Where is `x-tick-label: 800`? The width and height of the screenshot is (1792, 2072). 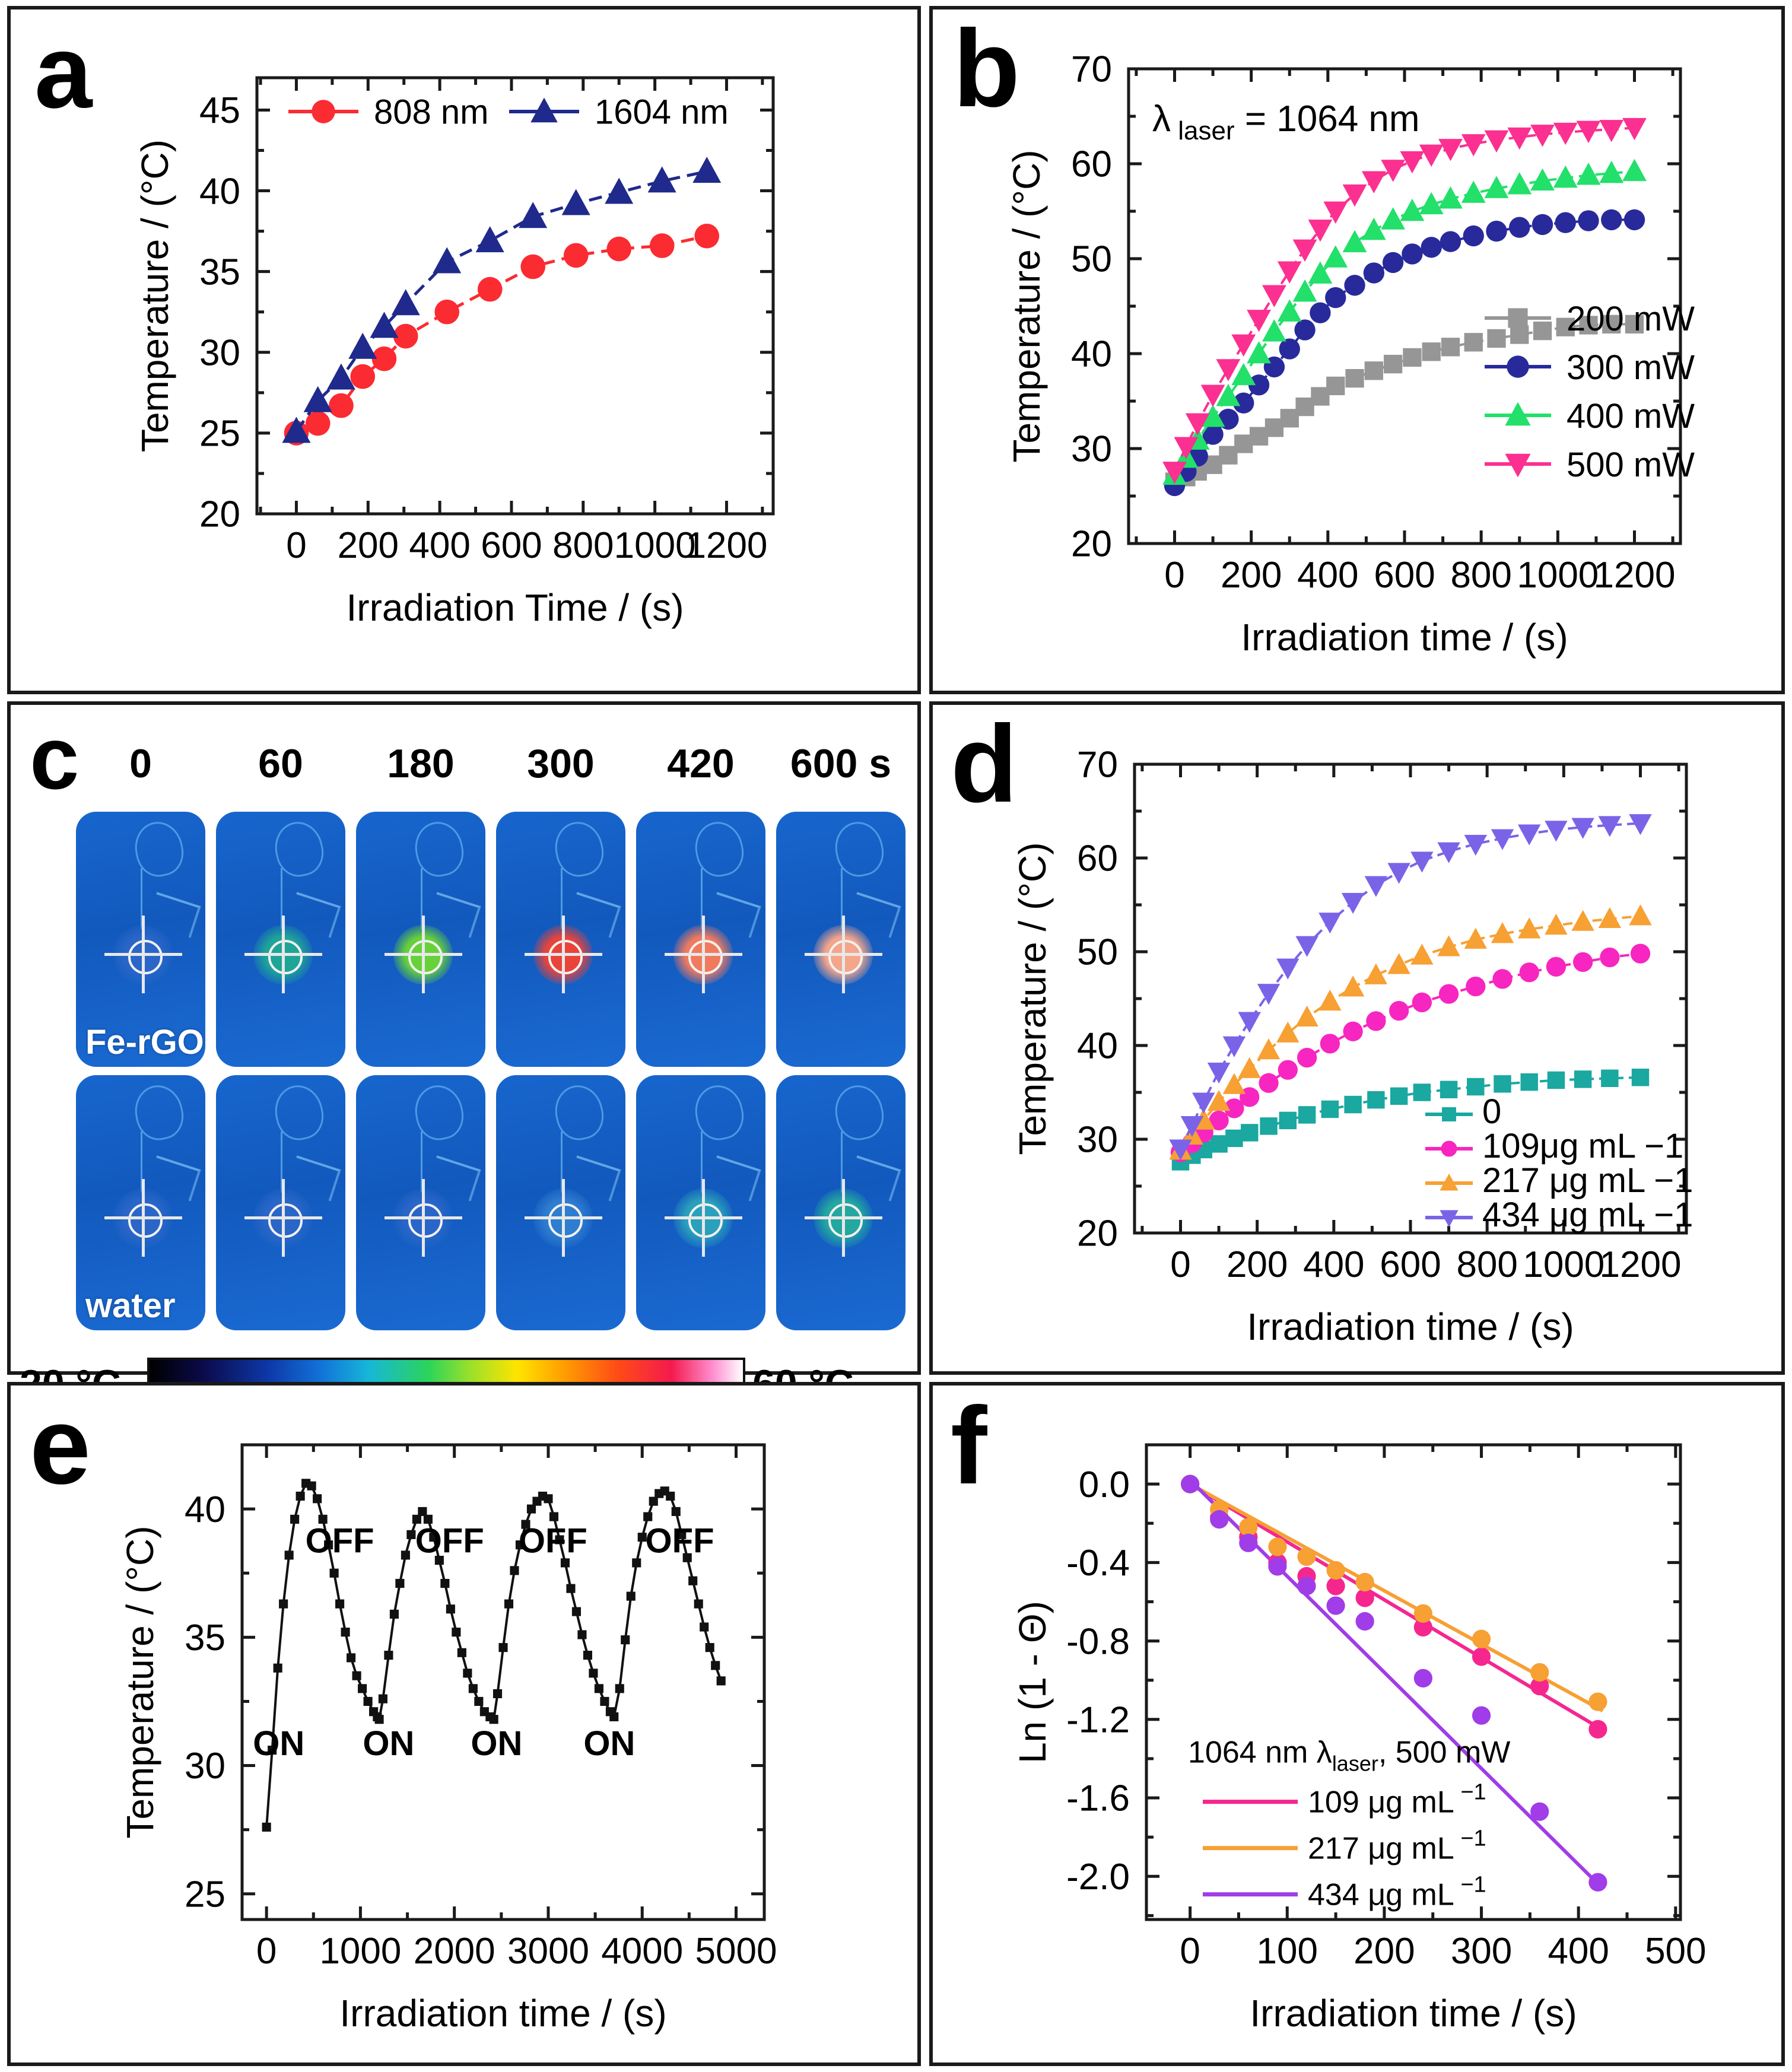
x-tick-label: 800 is located at coordinates (1487, 1264).